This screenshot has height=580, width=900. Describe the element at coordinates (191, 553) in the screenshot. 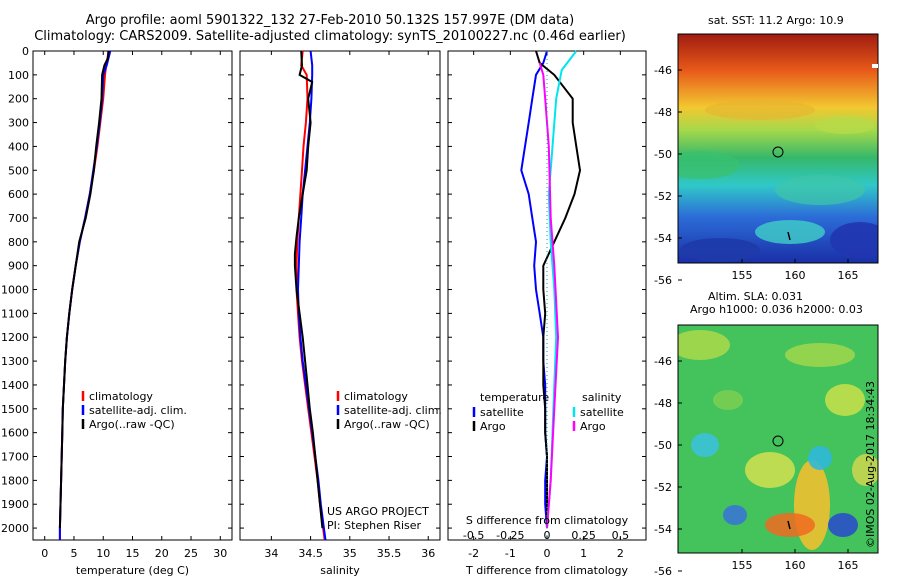

I see `x-tick-label: 25` at that location.